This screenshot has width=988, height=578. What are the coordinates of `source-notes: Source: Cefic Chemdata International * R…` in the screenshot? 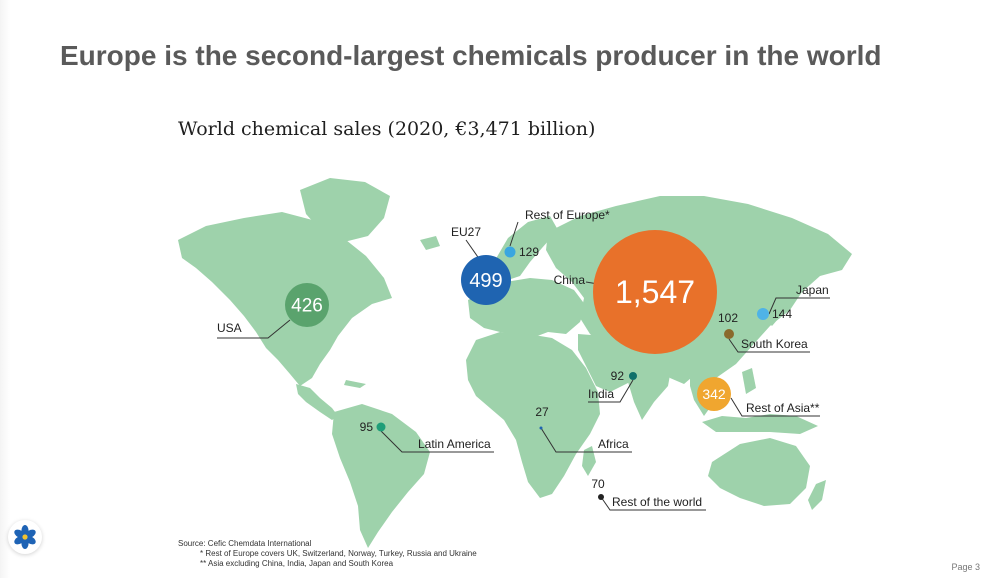 It's located at (388, 554).